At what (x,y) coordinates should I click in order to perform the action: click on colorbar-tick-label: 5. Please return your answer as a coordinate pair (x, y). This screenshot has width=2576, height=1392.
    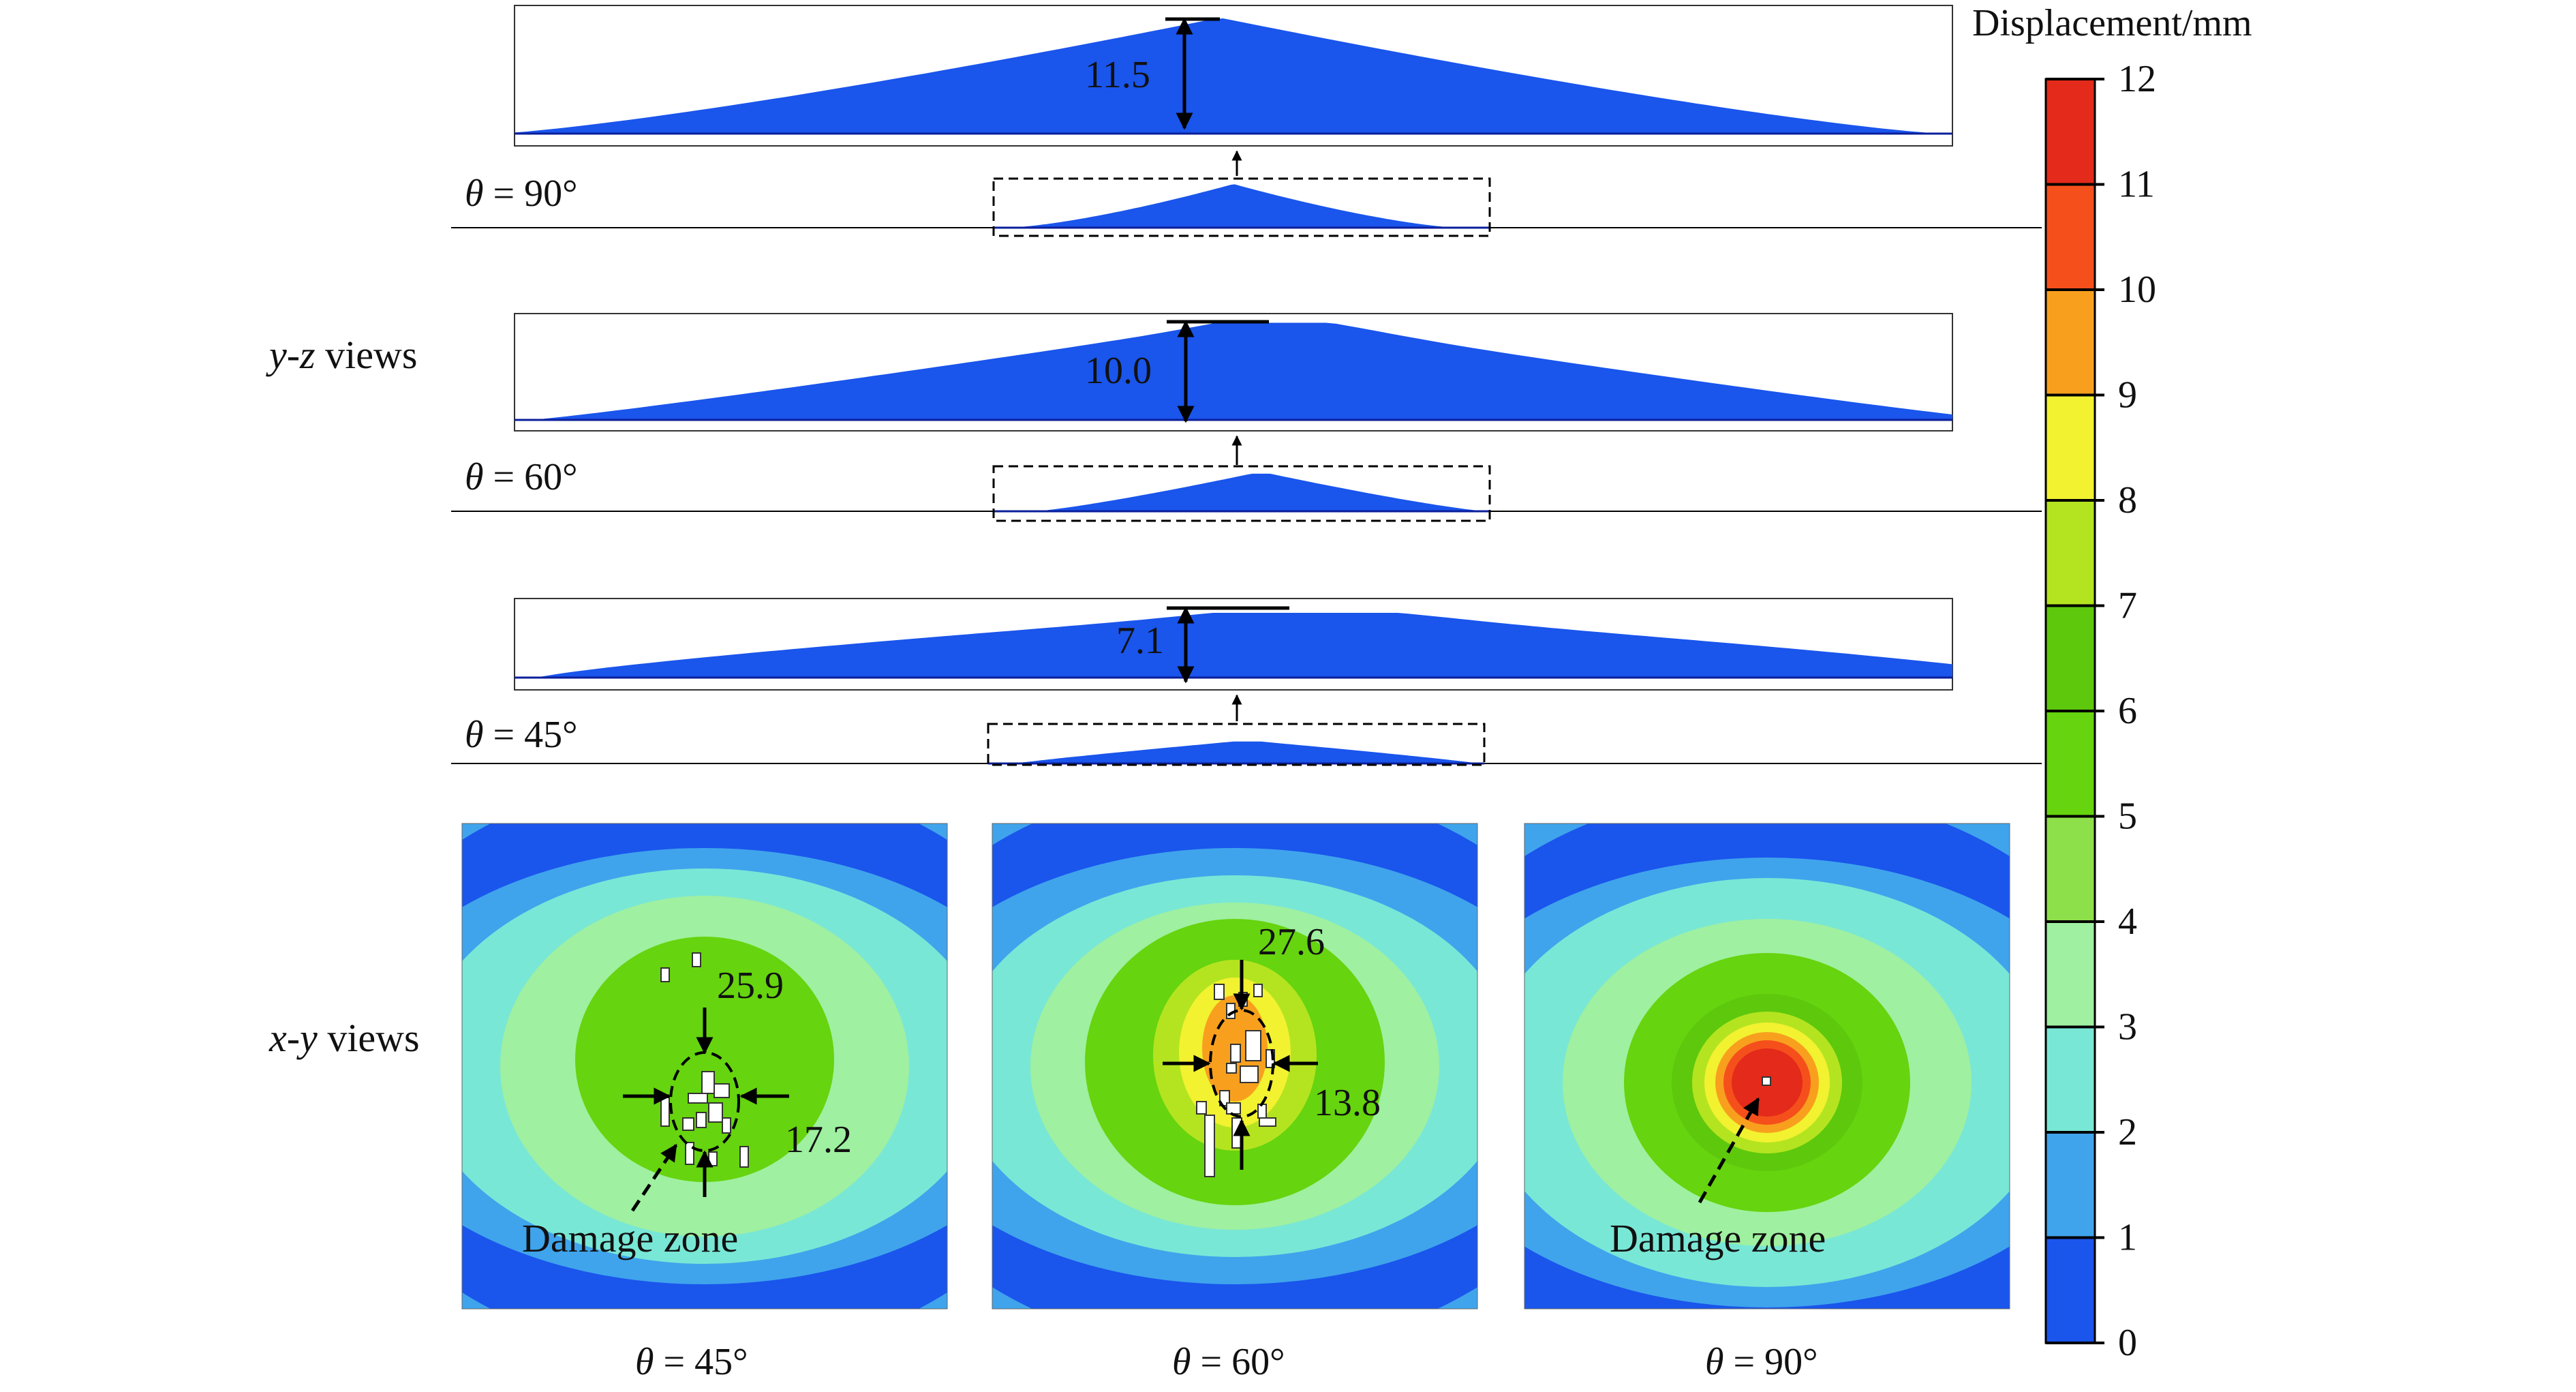
    Looking at the image, I should click on (2127, 817).